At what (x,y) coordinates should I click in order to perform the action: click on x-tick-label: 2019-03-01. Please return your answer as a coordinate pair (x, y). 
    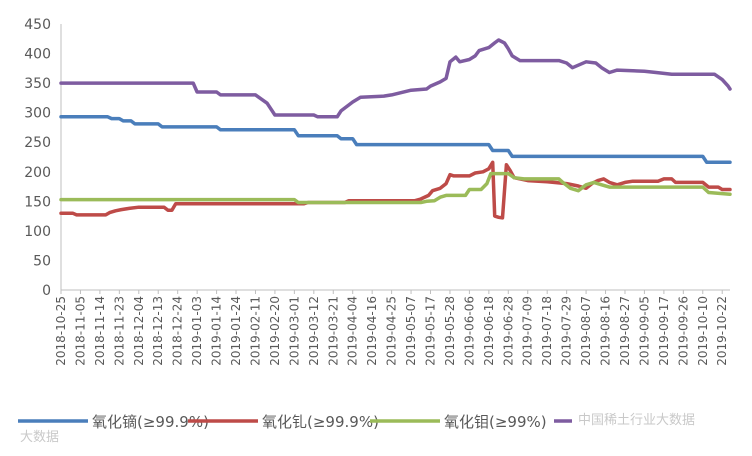
    Looking at the image, I should click on (294, 331).